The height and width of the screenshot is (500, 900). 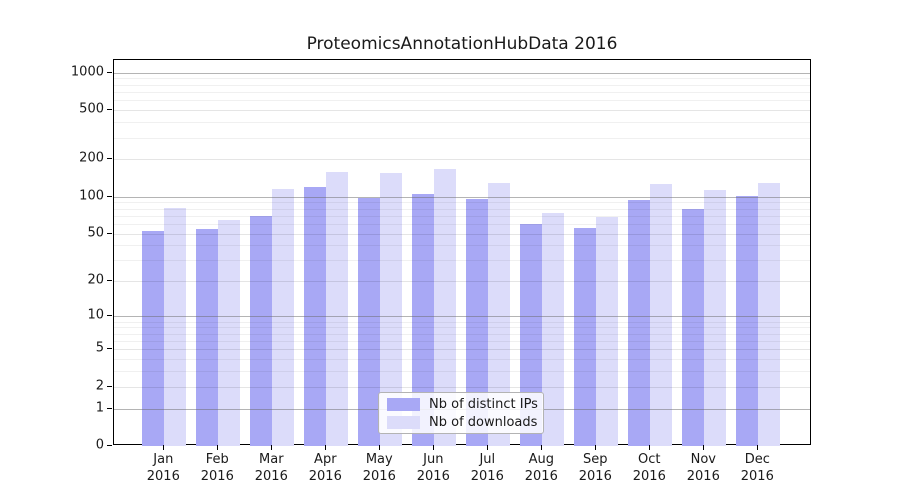 I want to click on bar-distinct-ips-oct, so click(x=639, y=322).